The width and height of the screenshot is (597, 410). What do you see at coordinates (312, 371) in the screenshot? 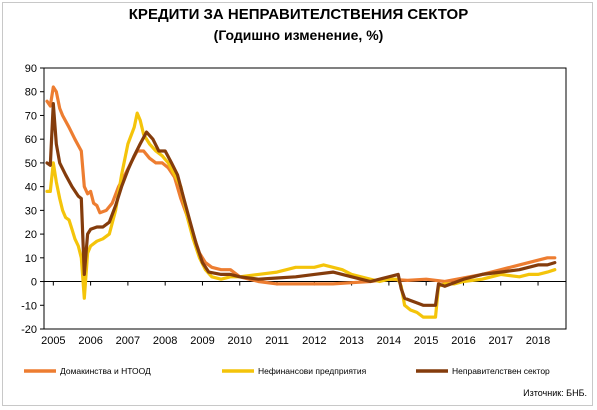
I see `legend-label-2: Нефинансови предприятия` at bounding box center [312, 371].